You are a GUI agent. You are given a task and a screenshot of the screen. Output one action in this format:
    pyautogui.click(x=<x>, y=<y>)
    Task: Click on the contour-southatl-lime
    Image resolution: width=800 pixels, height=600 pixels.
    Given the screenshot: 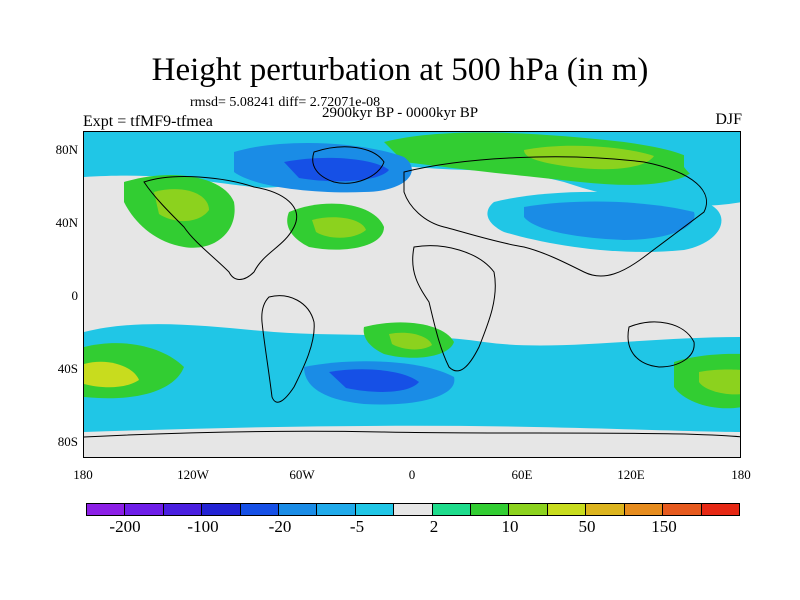 What is the action you would take?
    pyautogui.click(x=410, y=341)
    